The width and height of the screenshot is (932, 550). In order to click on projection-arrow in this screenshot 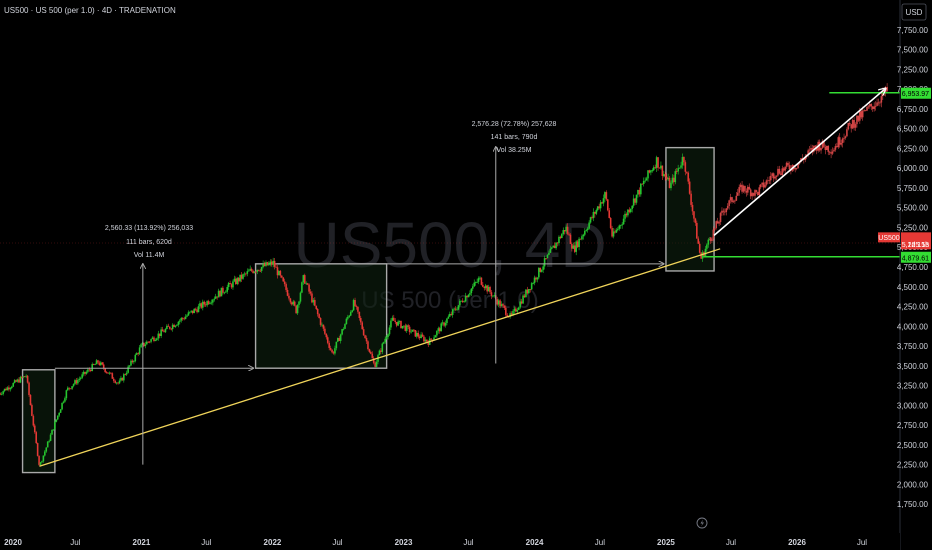, I will do `click(799, 162)`.